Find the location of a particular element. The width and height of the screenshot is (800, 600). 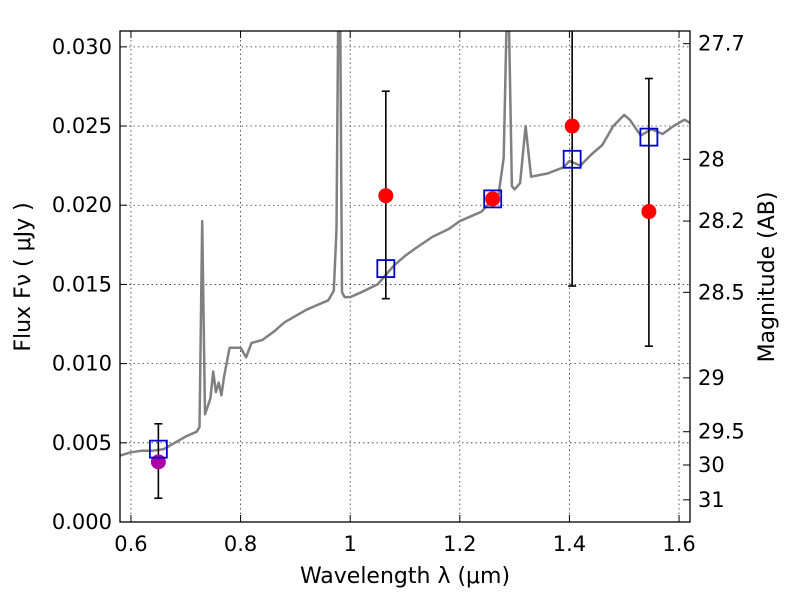

x-tick-label: 0.6 is located at coordinates (130, 544).